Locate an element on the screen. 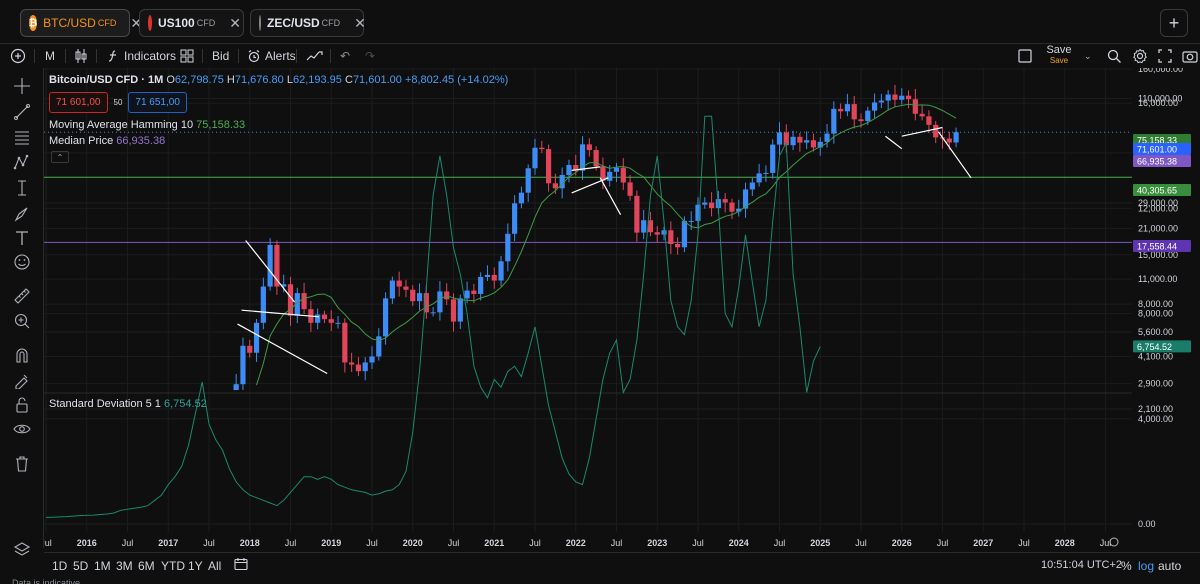 This screenshot has width=1200, height=584. chart-type-button is located at coordinates (81, 56).